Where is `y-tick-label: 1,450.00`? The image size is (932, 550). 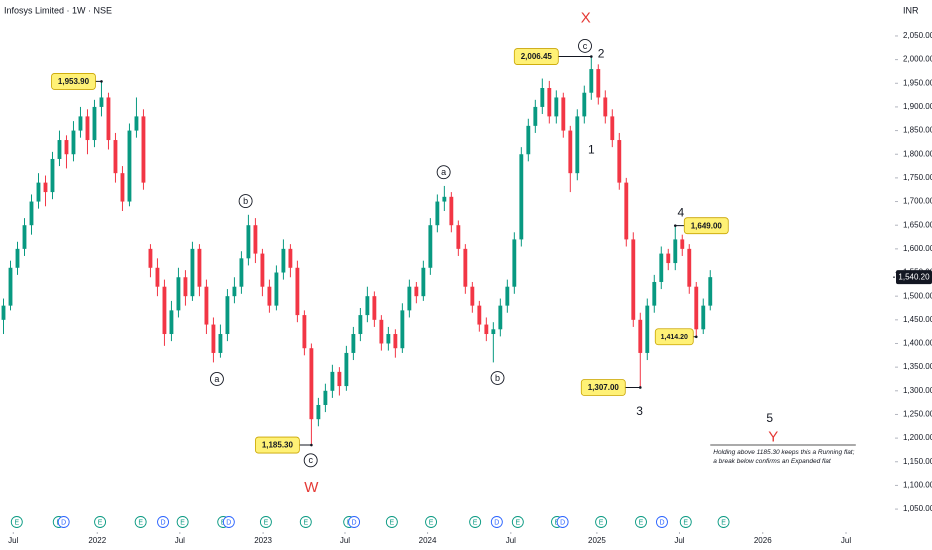 y-tick-label: 1,450.00 is located at coordinates (917, 319).